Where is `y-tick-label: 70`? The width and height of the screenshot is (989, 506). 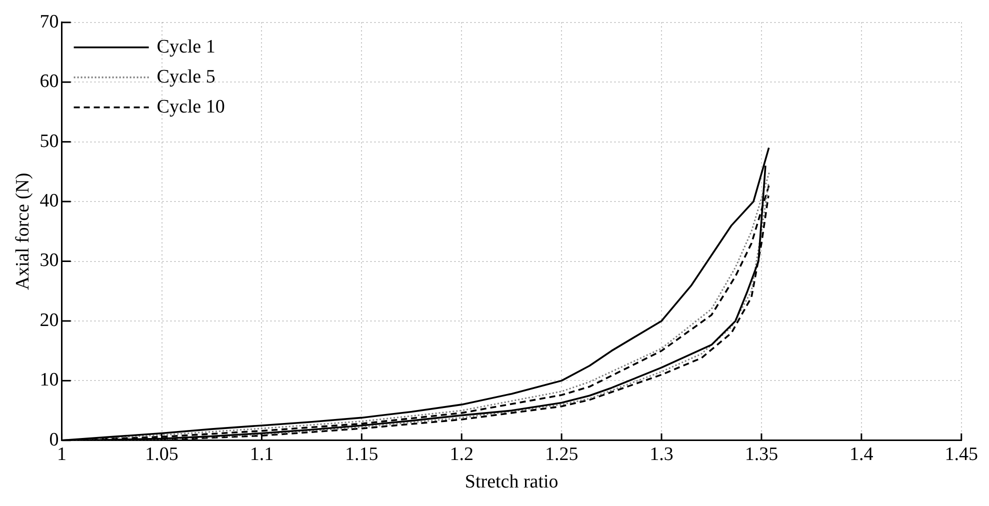
y-tick-label: 70 is located at coordinates (49, 21).